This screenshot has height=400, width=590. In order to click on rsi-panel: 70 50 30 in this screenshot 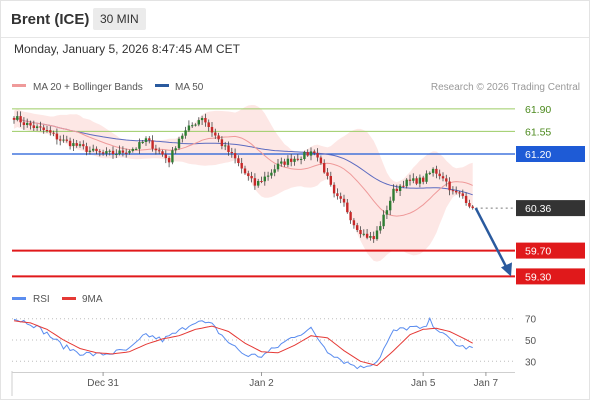, I will do `click(274, 342)`.